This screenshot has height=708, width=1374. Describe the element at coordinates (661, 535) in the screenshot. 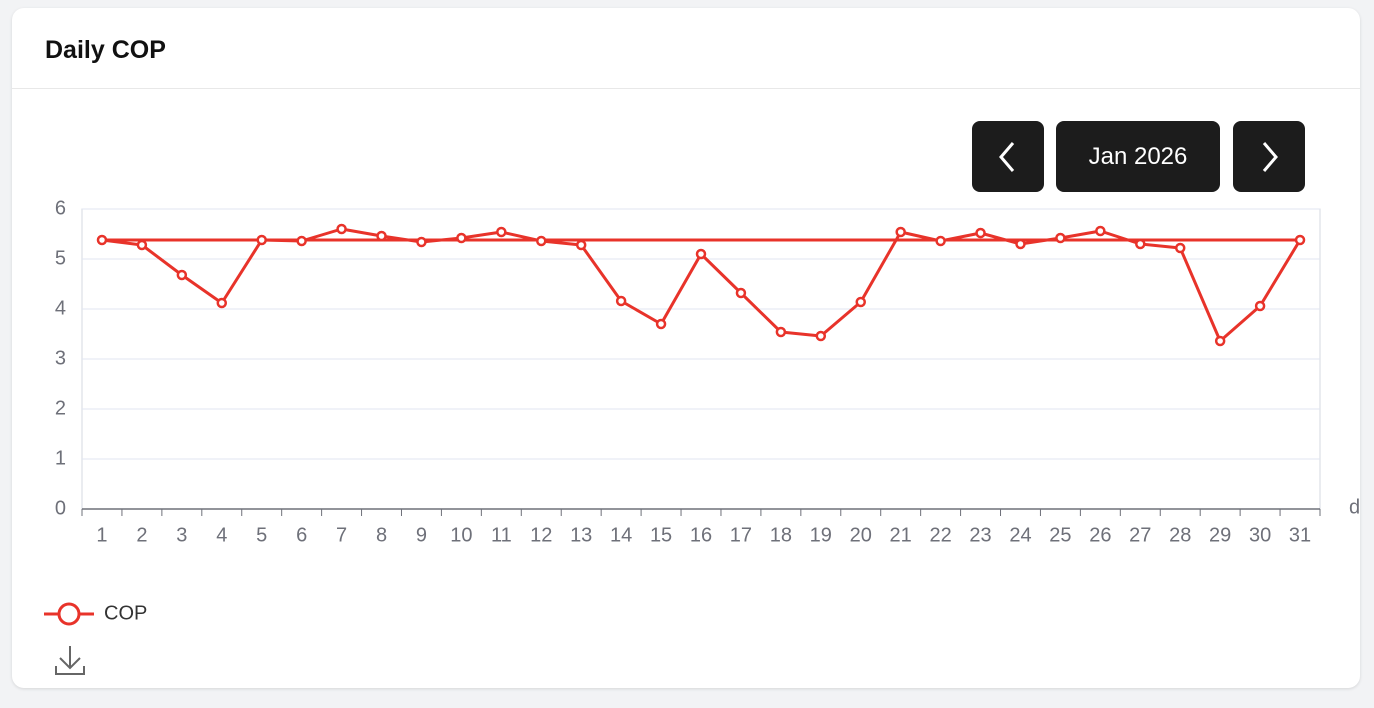

I see `x-tick-label: 15` at that location.